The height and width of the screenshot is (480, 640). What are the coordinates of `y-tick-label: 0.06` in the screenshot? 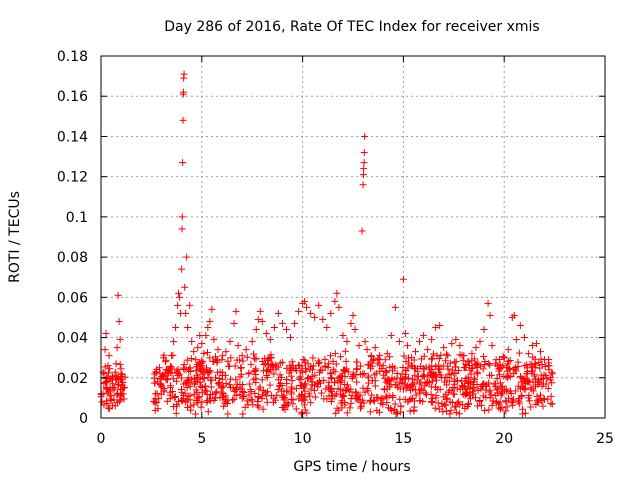 It's located at (72, 298).